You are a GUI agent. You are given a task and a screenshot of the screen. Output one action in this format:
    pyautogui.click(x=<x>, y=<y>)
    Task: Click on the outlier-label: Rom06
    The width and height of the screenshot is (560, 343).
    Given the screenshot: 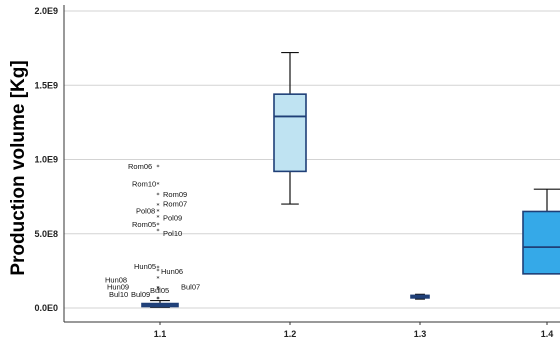 What is the action you would take?
    pyautogui.click(x=140, y=166)
    